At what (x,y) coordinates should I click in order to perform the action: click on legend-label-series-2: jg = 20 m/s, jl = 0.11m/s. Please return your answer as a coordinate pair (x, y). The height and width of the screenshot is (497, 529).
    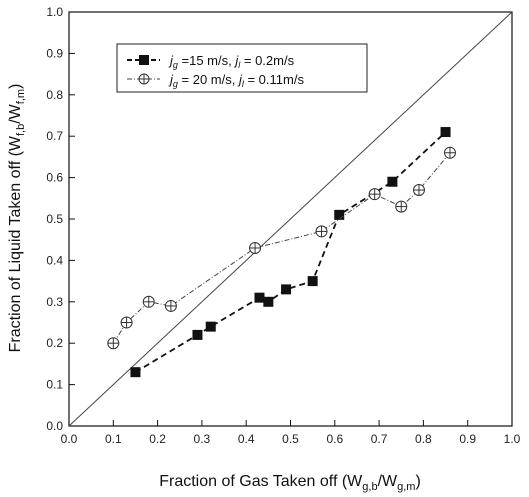
    Looking at the image, I should click on (236, 80).